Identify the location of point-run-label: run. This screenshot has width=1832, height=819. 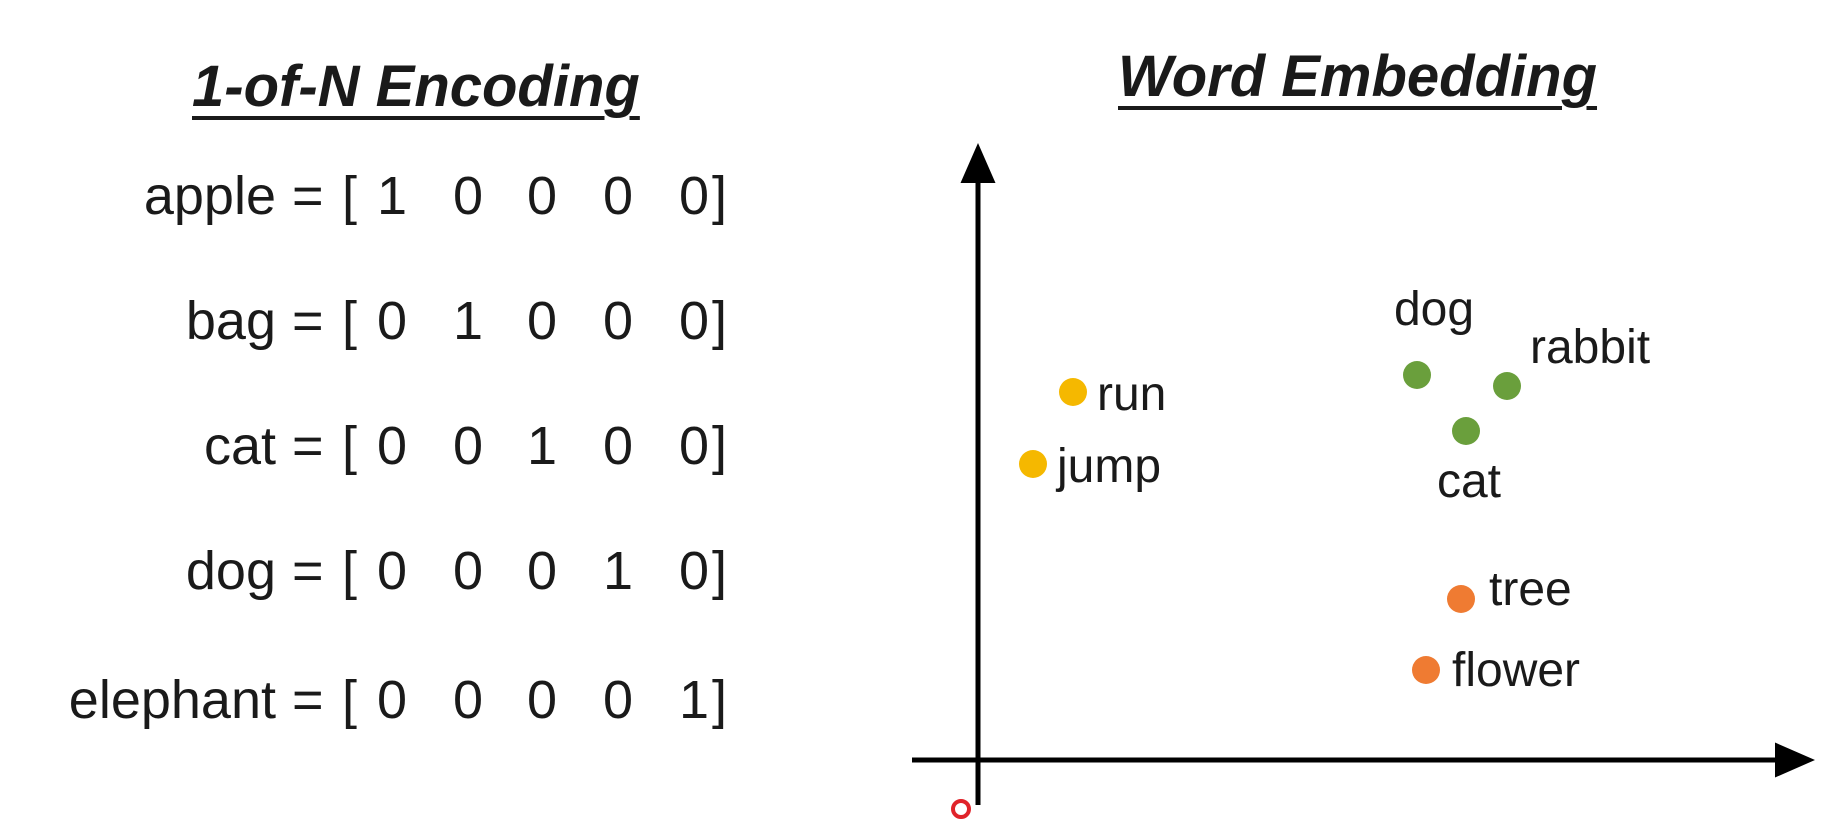
(1131, 394).